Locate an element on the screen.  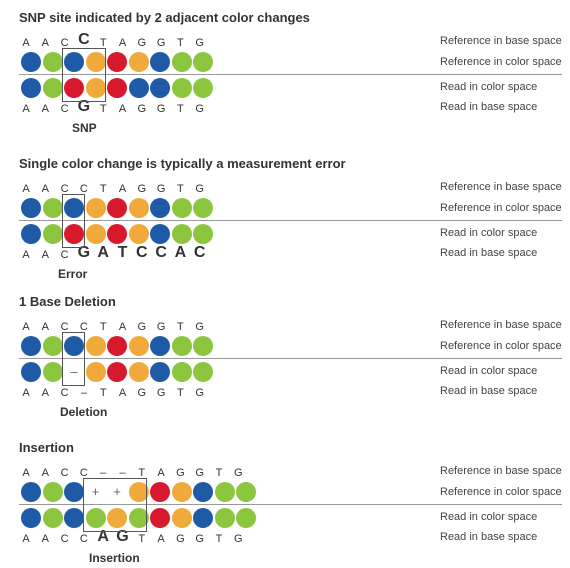
annotation-label: Error is located at coordinates (73, 274).